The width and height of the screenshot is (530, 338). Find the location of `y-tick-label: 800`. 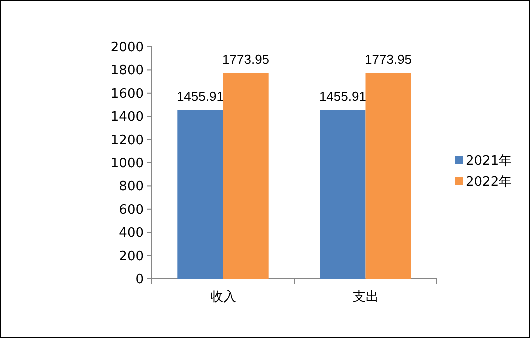

y-tick-label: 800 is located at coordinates (131, 187).